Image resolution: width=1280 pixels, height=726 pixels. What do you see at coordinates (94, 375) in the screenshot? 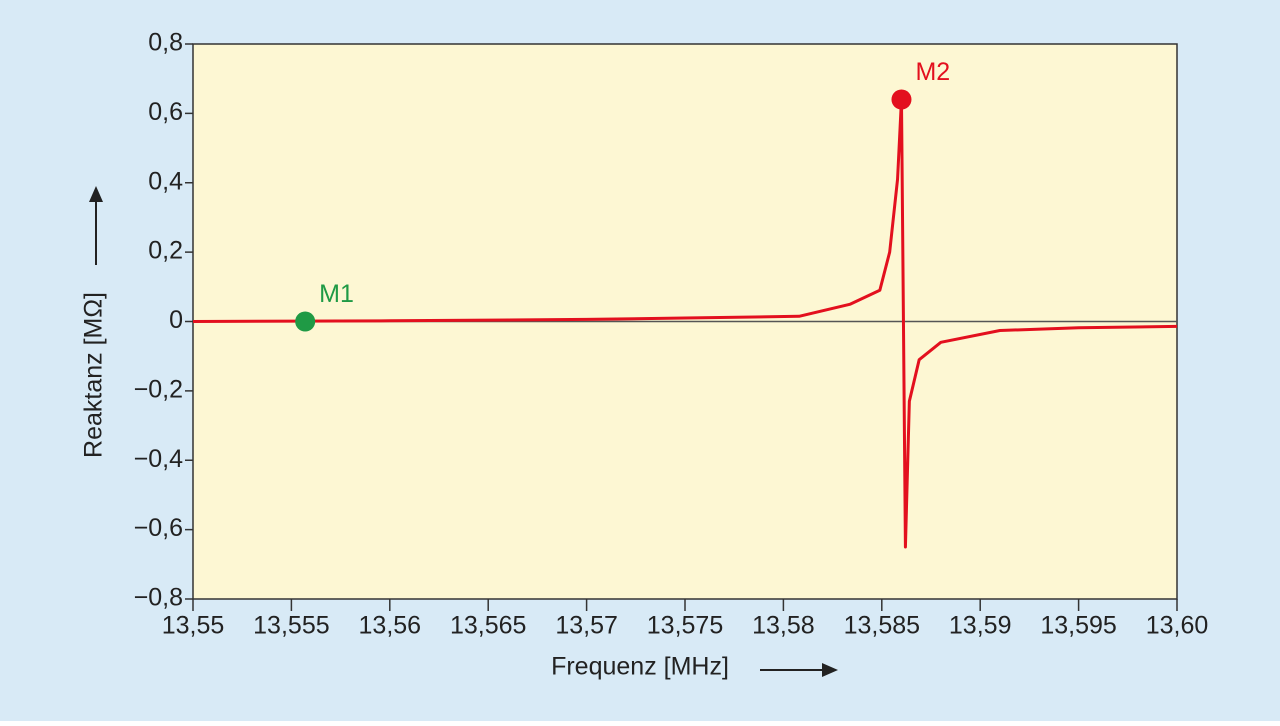
I see `y-axis-label: Reaktanz [MΩ]` at bounding box center [94, 375].